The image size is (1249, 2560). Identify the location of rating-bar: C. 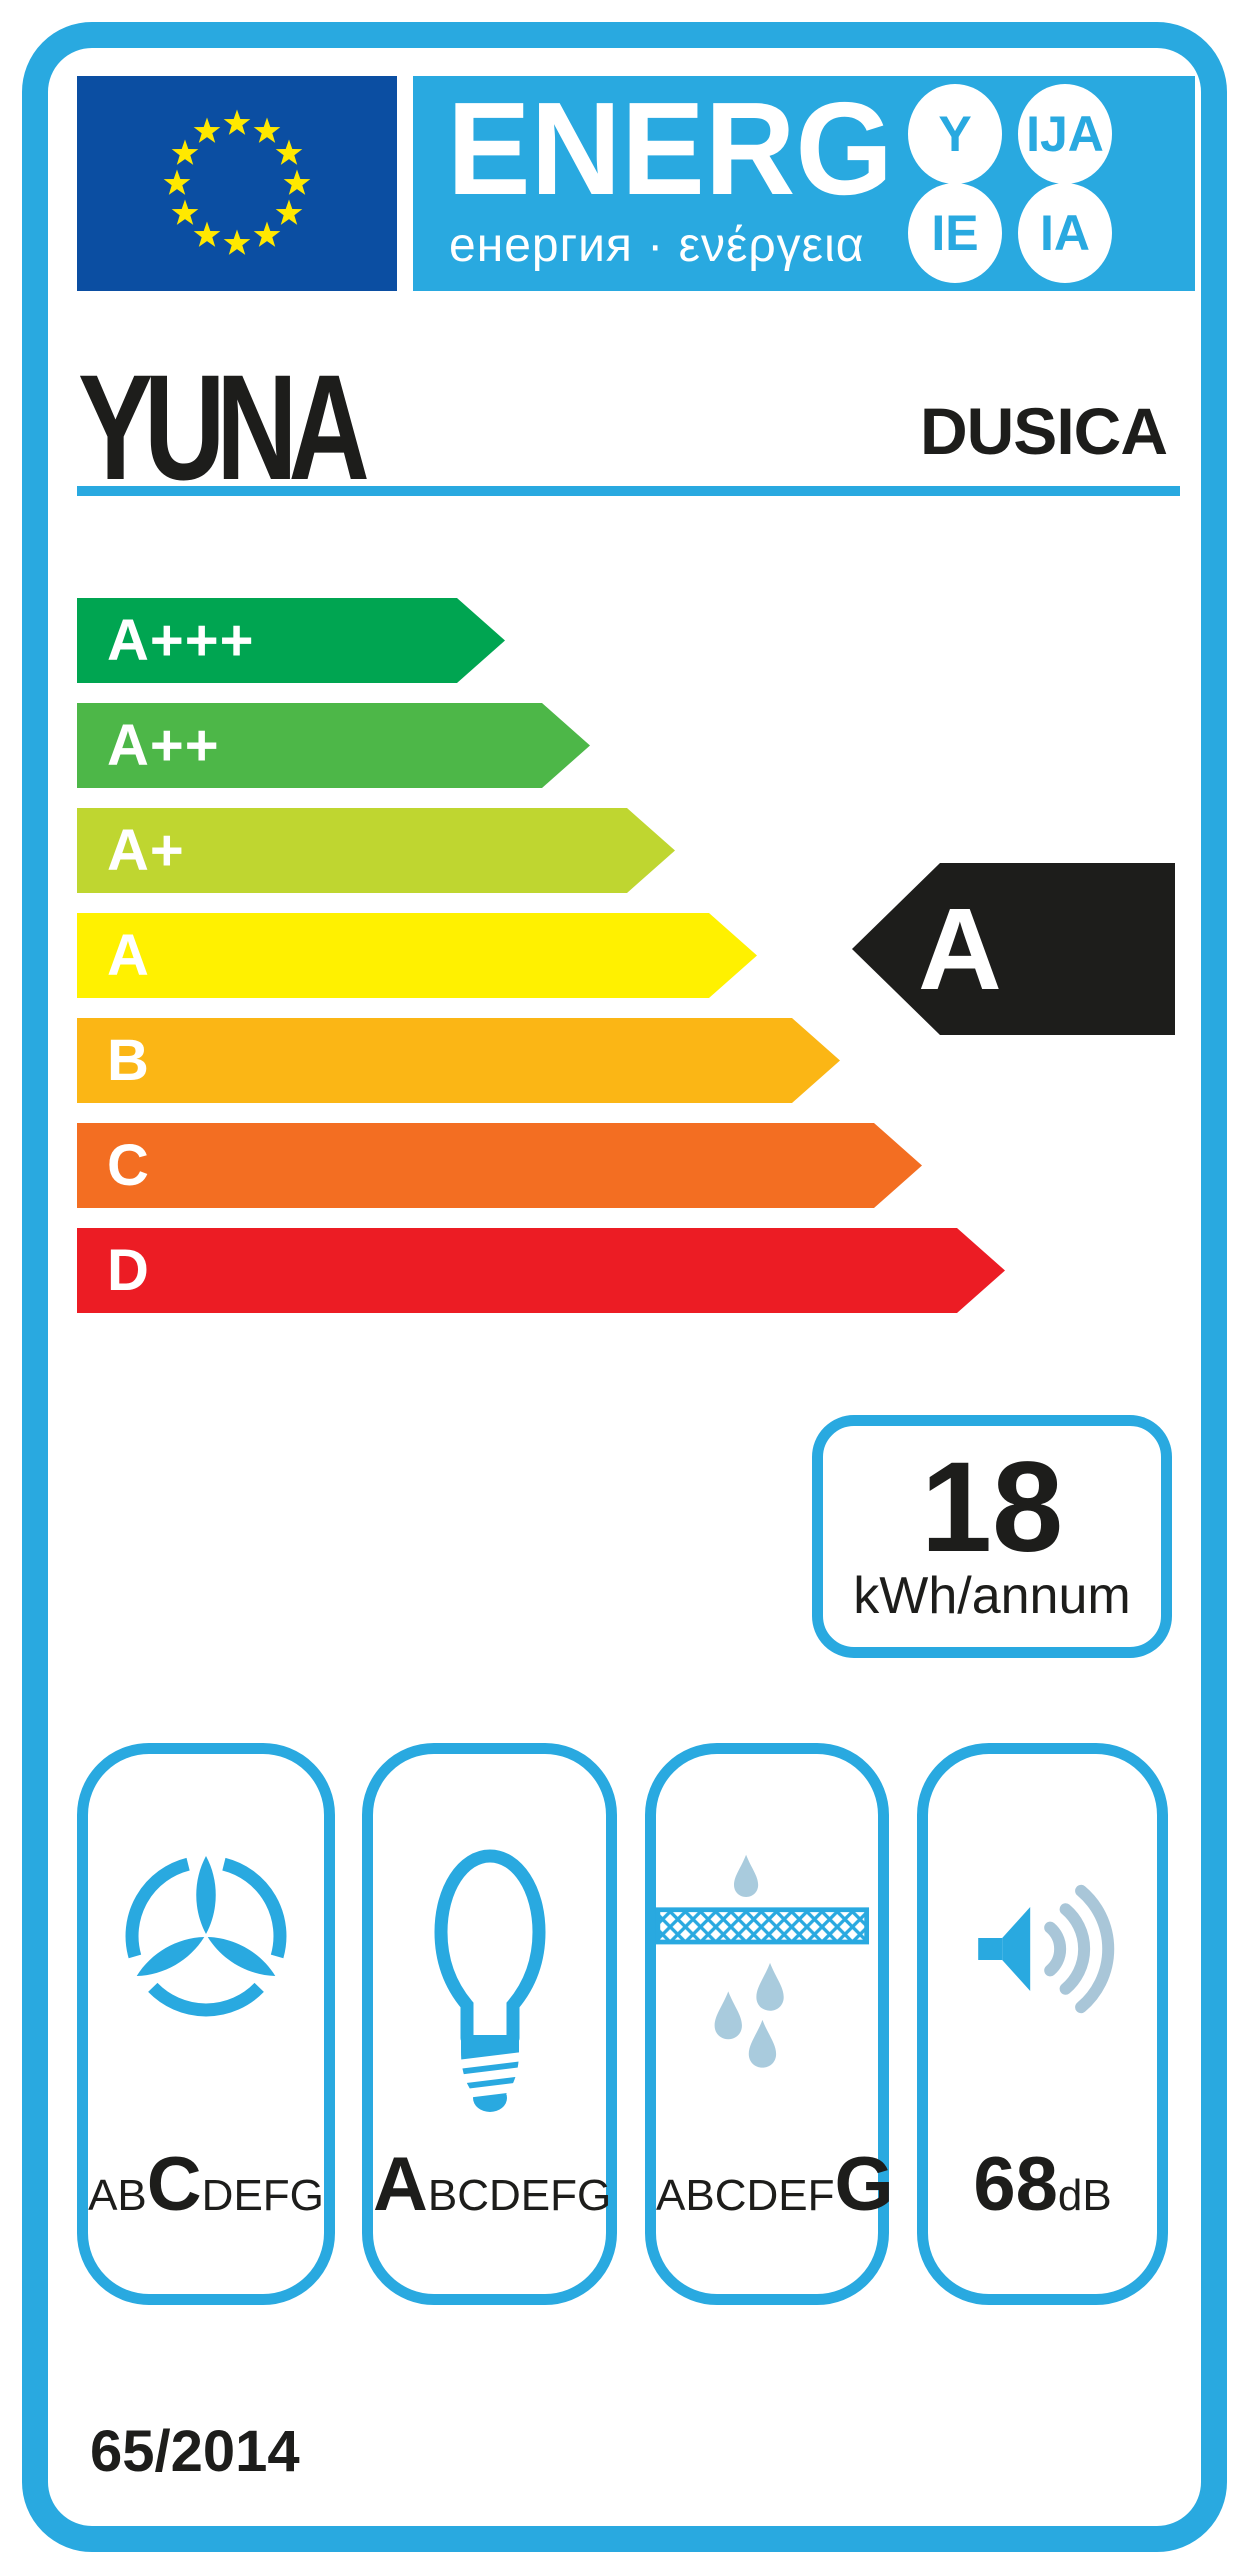
(499, 1165).